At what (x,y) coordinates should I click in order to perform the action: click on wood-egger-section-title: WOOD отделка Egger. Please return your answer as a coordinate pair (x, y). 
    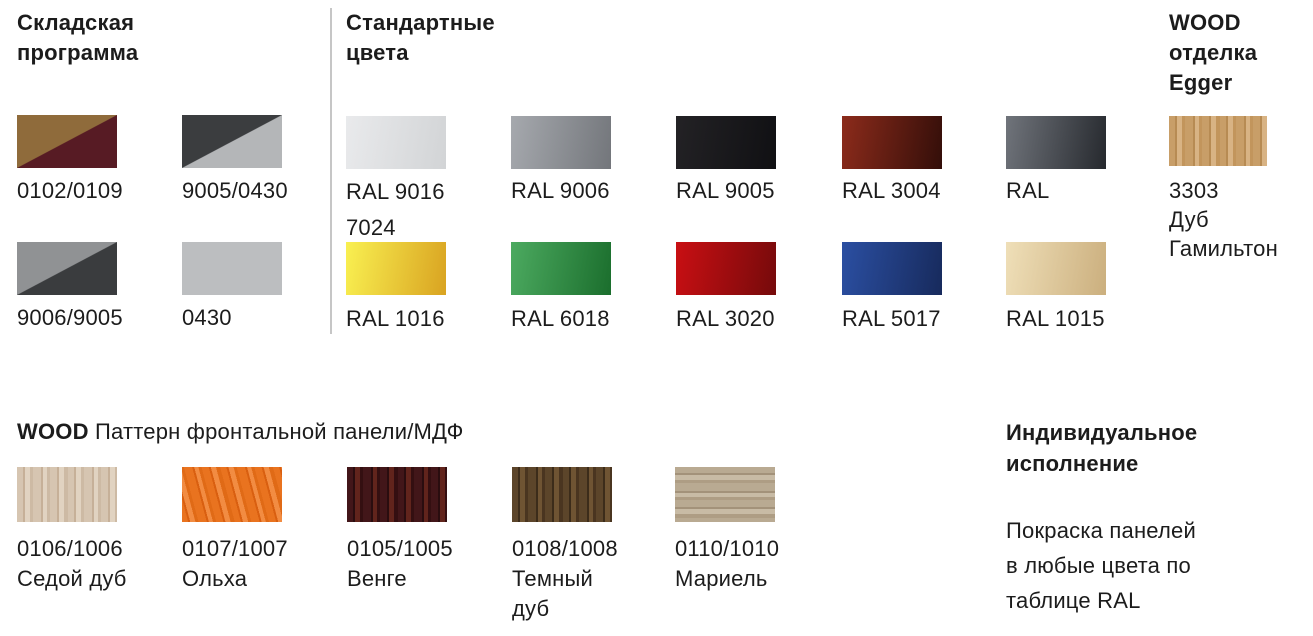
    Looking at the image, I should click on (1213, 52).